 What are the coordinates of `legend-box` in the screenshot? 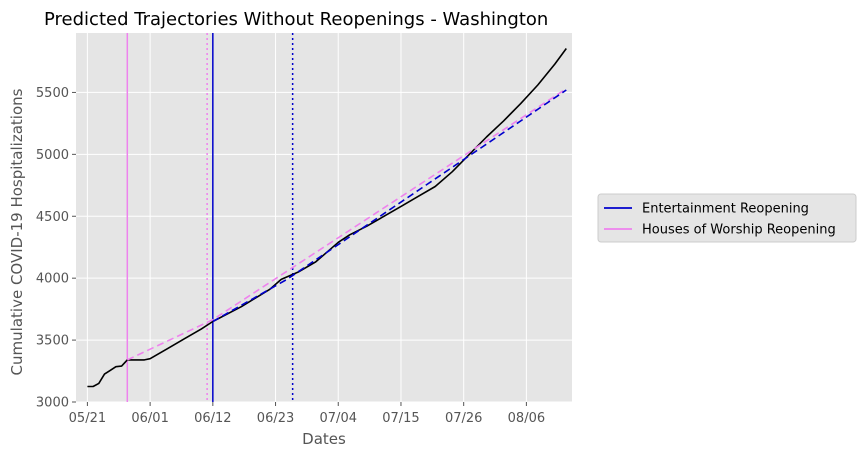 It's located at (727, 218).